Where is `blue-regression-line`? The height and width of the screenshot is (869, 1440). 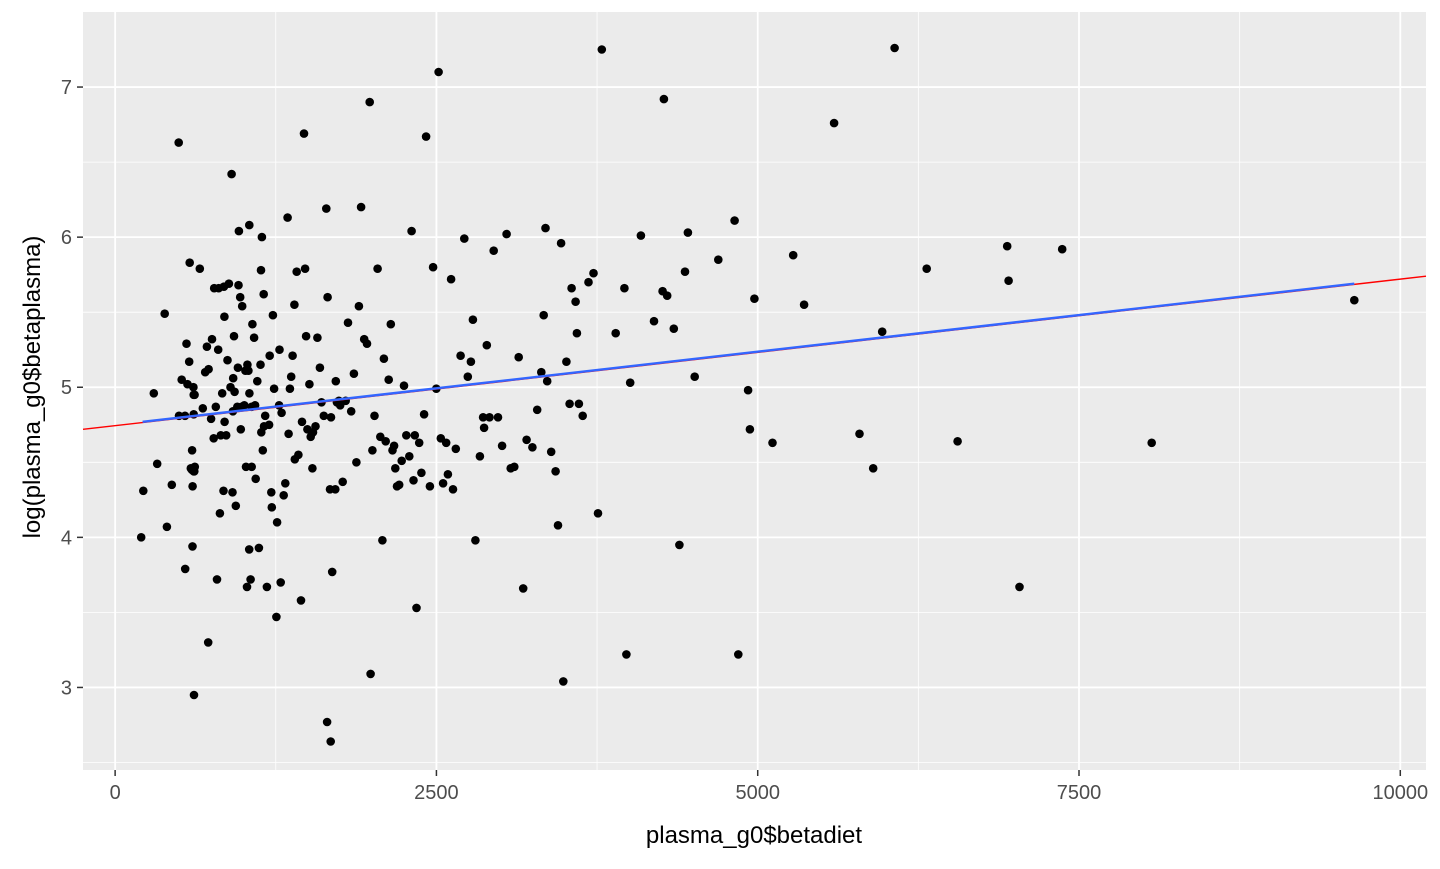 blue-regression-line is located at coordinates (748, 352).